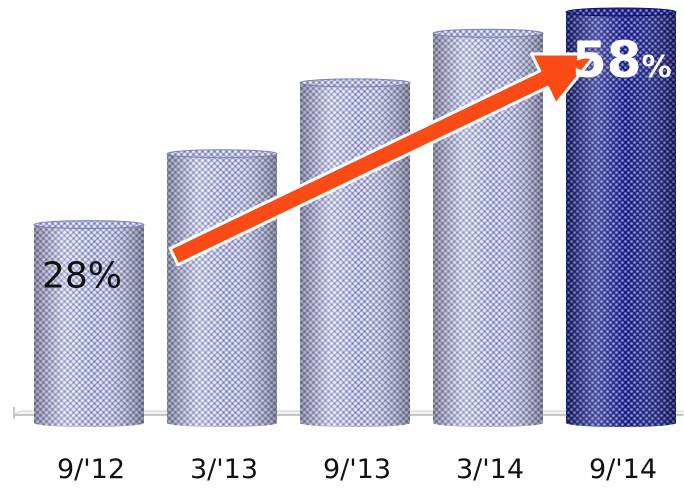  What do you see at coordinates (607, 60) in the screenshot?
I see `end-value-number: 58` at bounding box center [607, 60].